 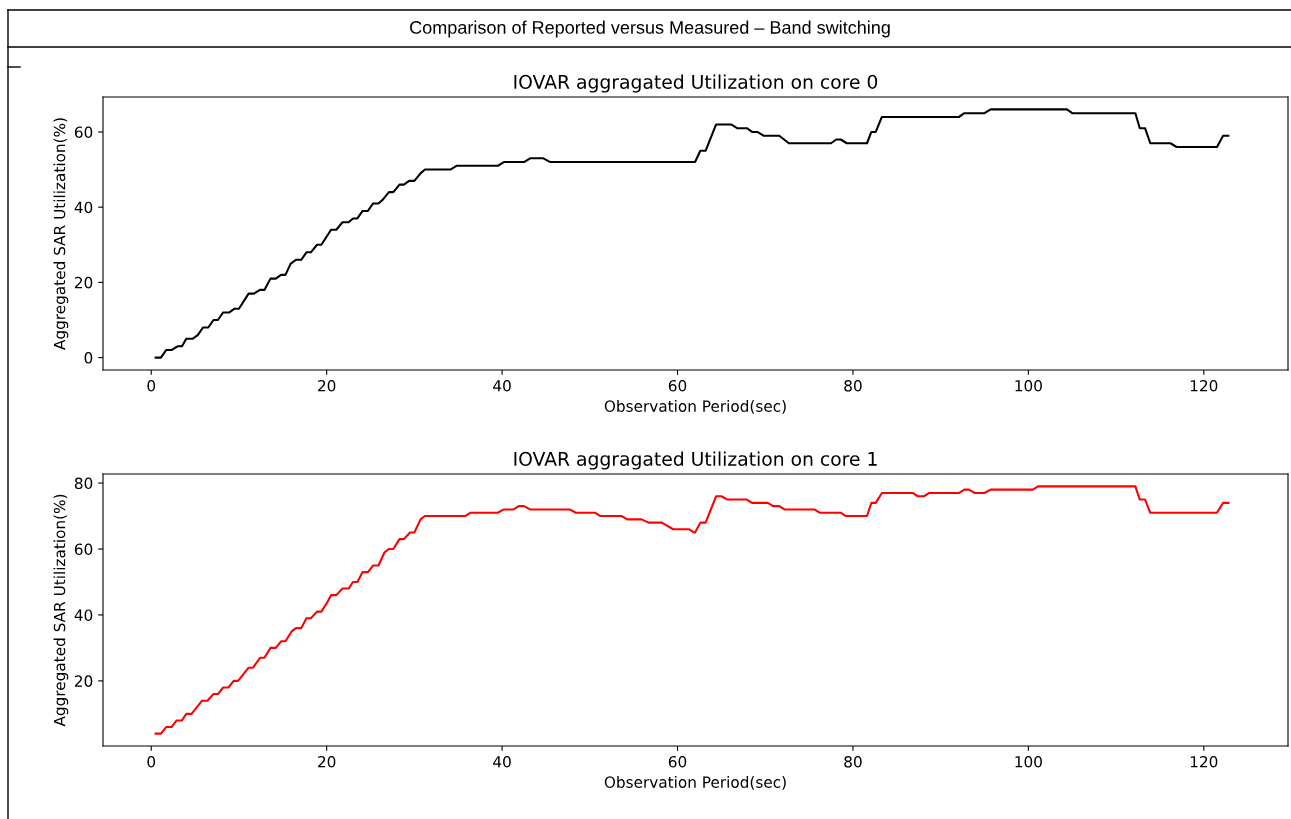 What do you see at coordinates (83, 483) in the screenshot?
I see `y-tick-label: 80` at bounding box center [83, 483].